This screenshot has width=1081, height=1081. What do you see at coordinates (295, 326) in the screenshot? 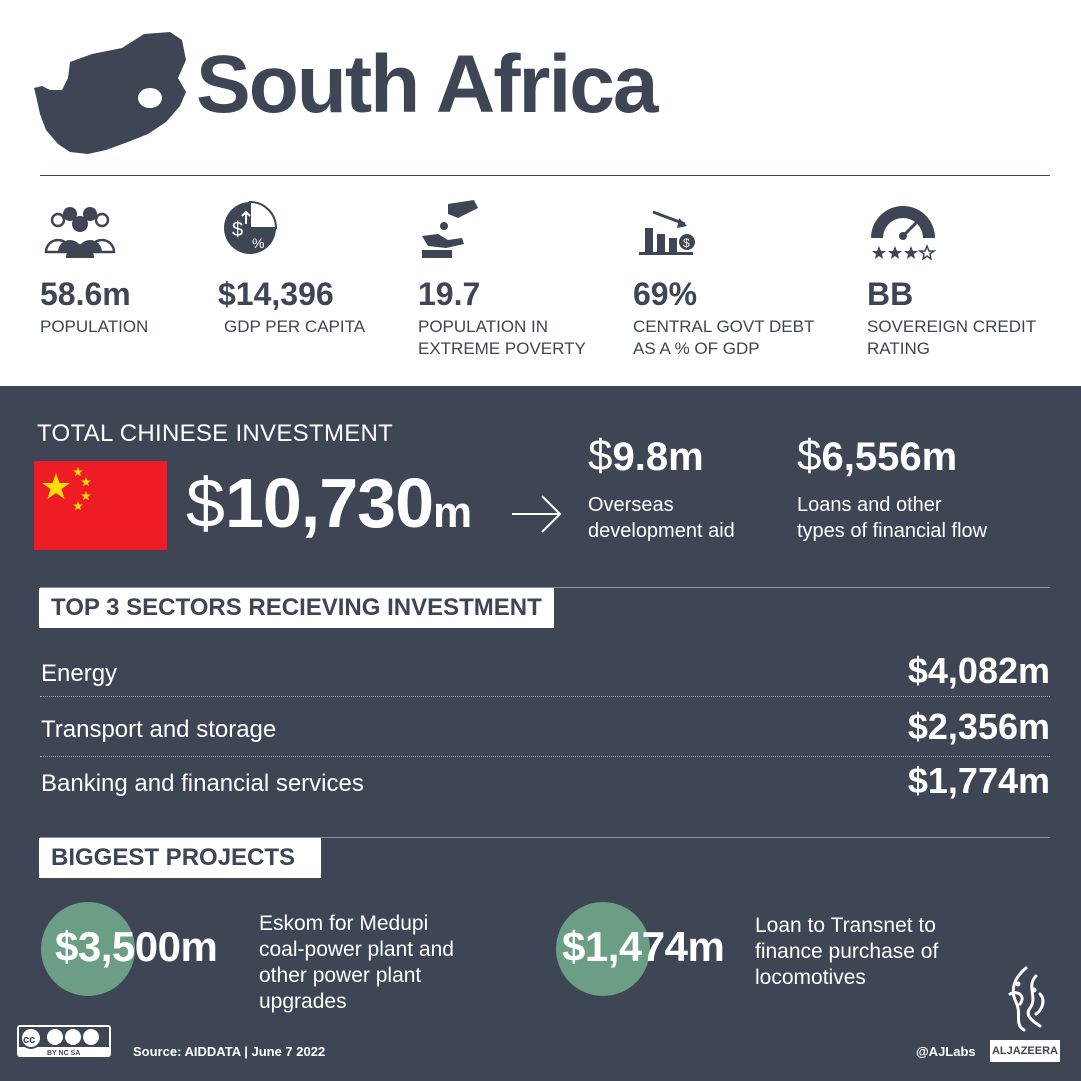
I see `stat-label: GDP PER CAPITA` at bounding box center [295, 326].